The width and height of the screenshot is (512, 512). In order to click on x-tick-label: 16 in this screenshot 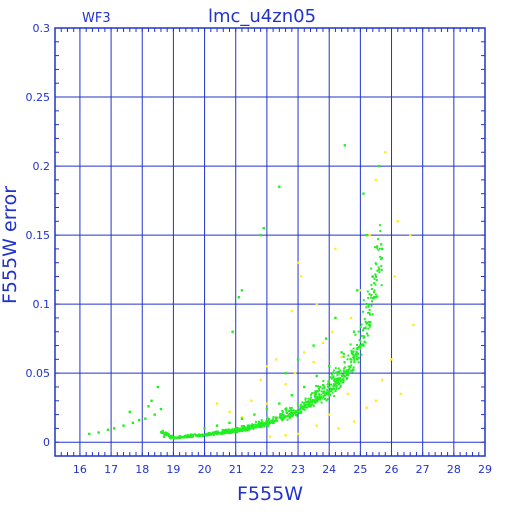, I will do `click(80, 469)`.